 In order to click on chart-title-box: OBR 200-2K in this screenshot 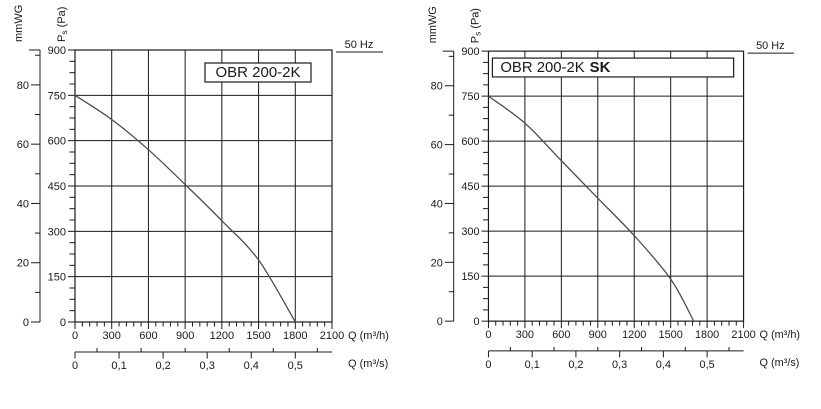, I will do `click(258, 72)`.